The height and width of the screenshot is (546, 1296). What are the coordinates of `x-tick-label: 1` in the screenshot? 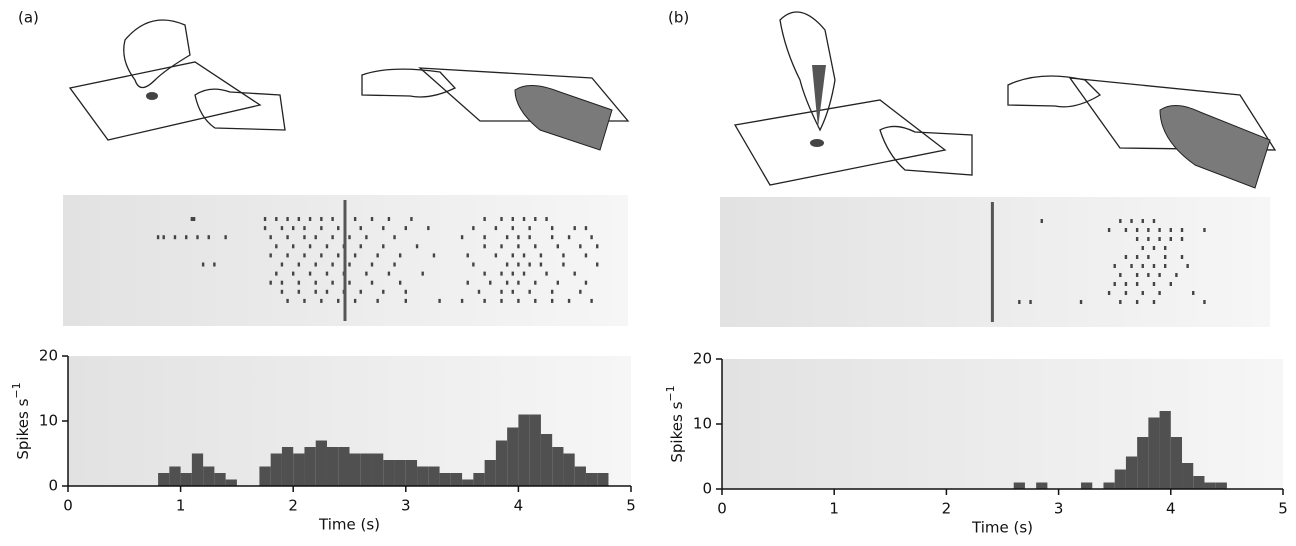 It's located at (181, 506).